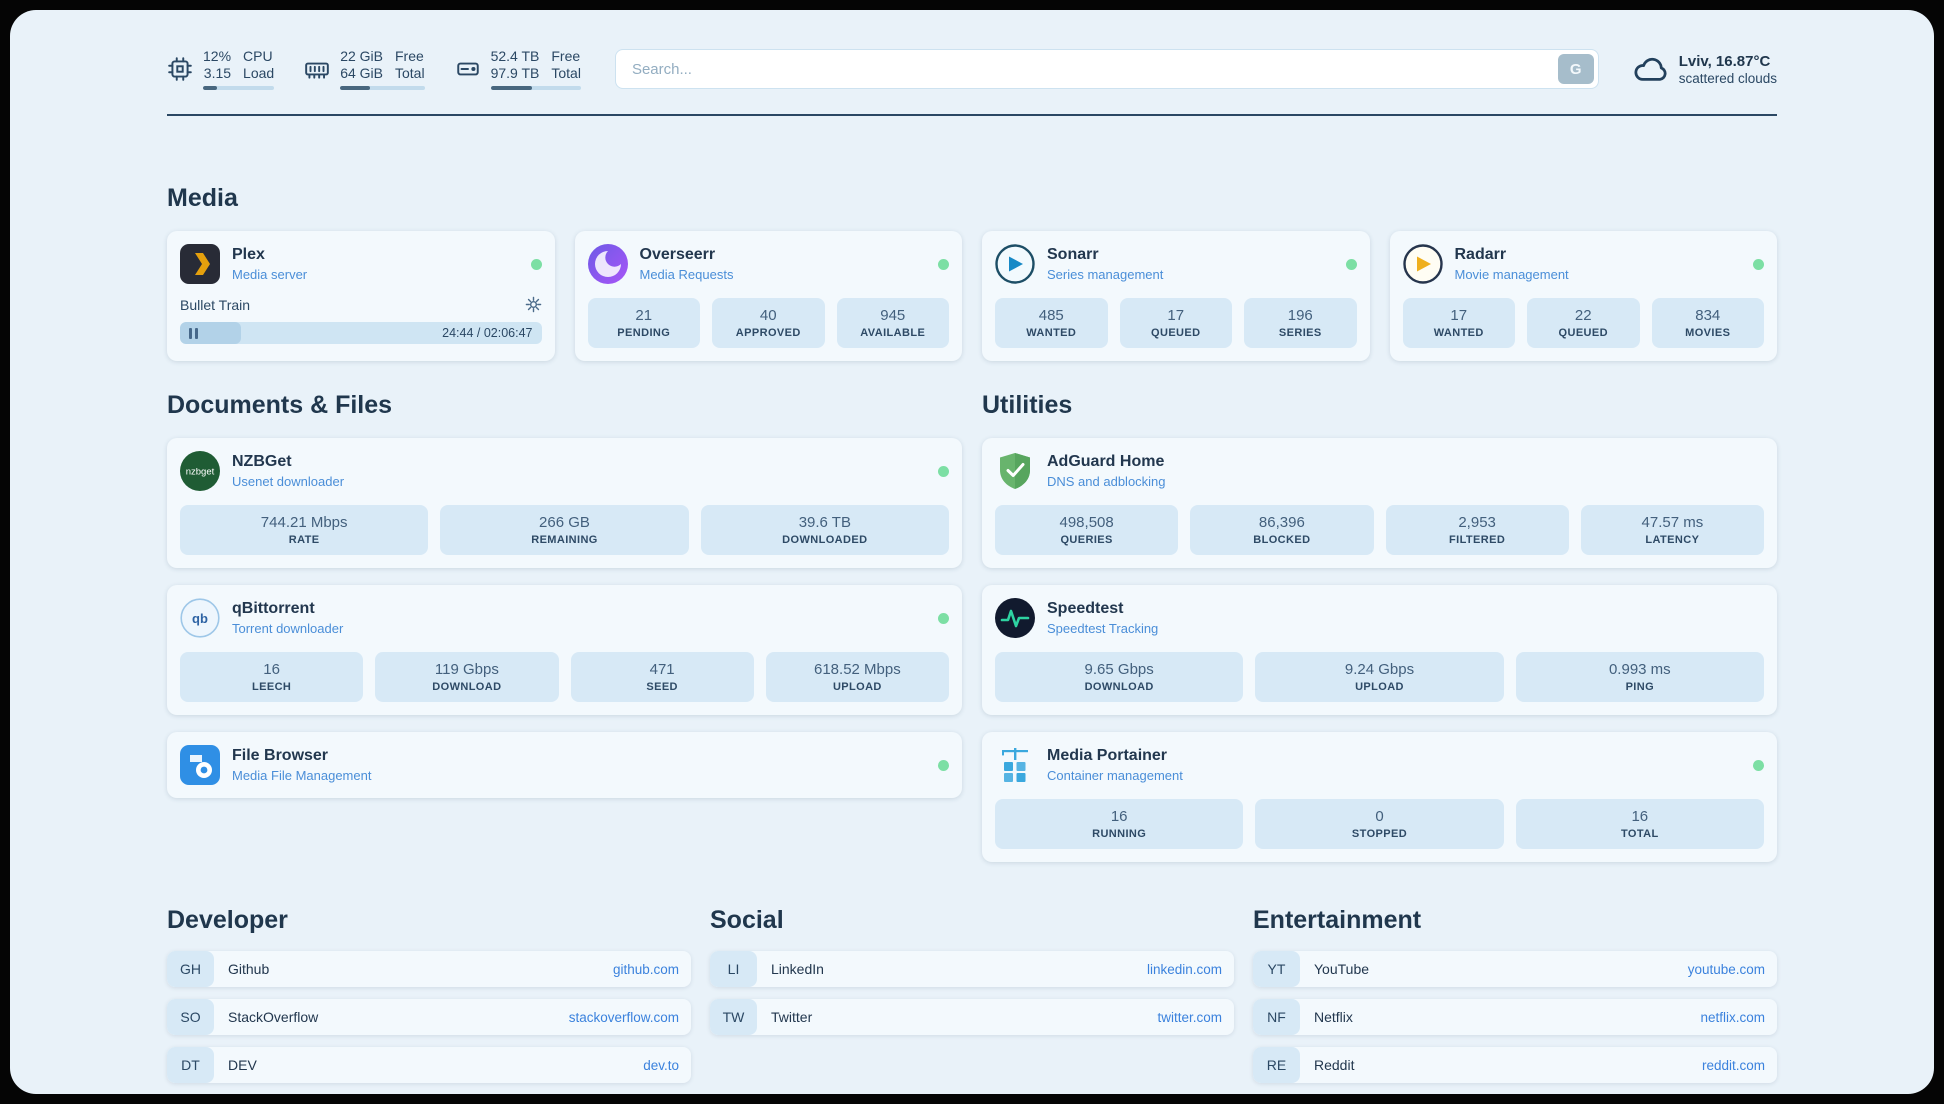 This screenshot has width=1944, height=1104. I want to click on service-card-filebrowser: File Browser Media File Management, so click(564, 765).